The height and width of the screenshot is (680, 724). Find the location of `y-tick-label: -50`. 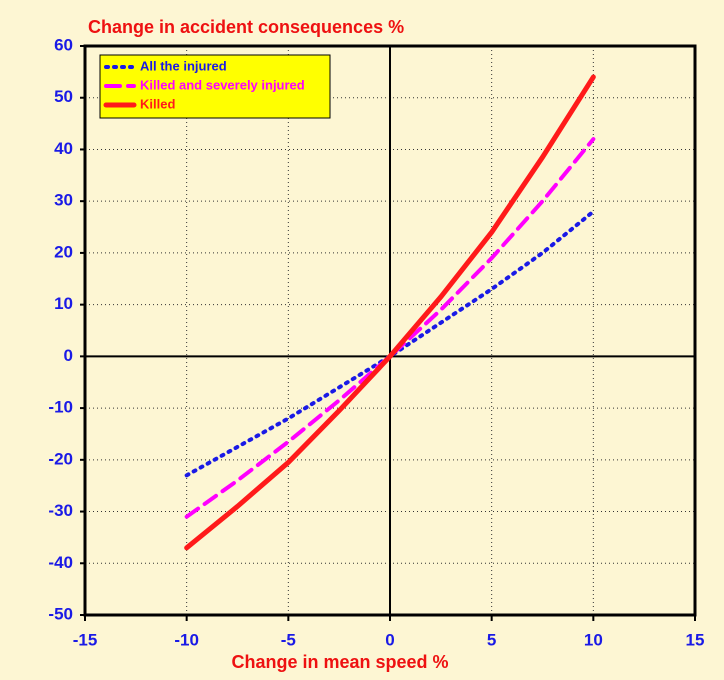

y-tick-label: -50 is located at coordinates (60, 613).